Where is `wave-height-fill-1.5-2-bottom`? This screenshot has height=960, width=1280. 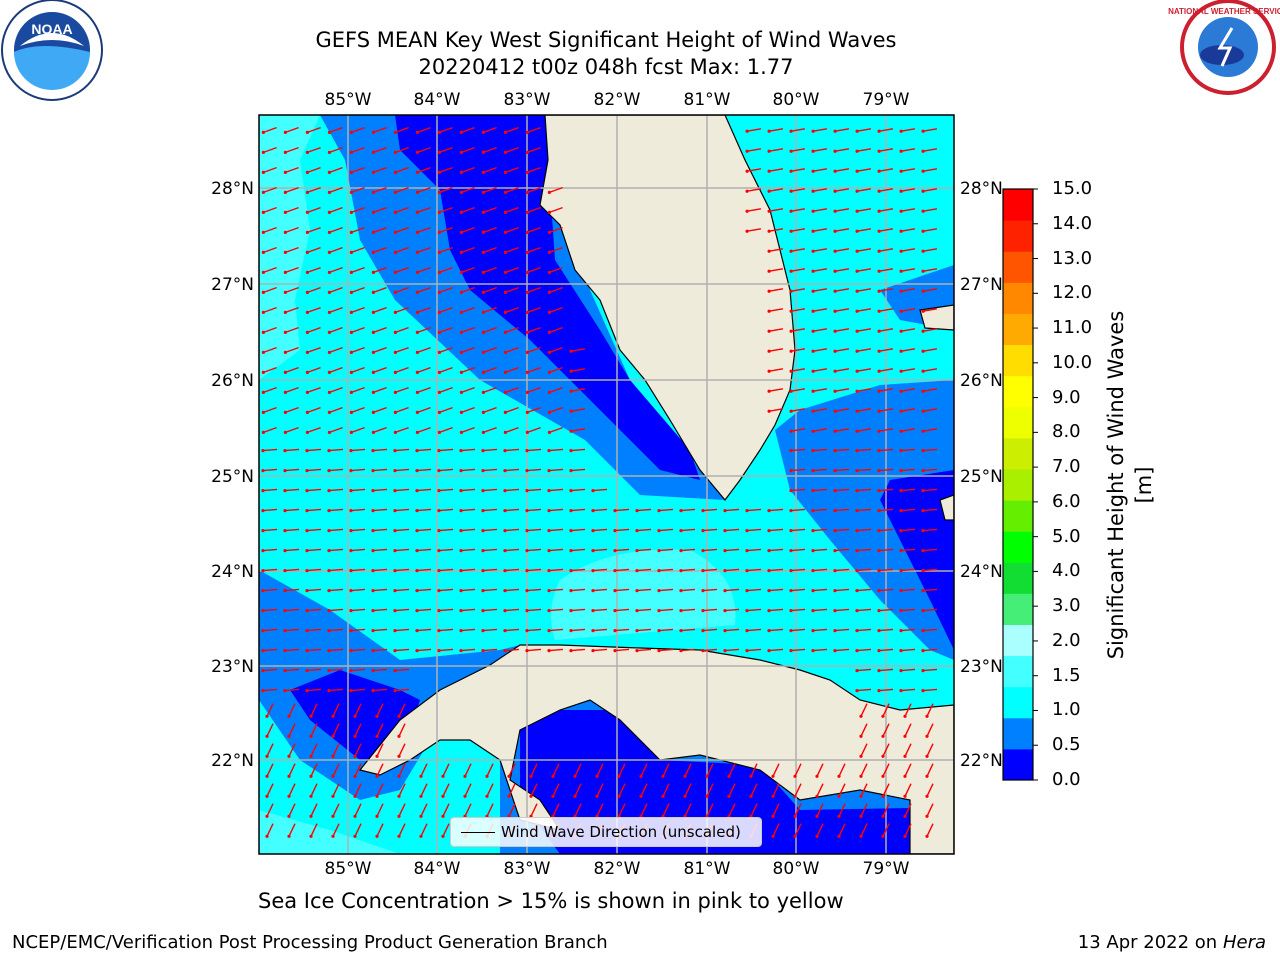 wave-height-fill-1.5-2-bottom is located at coordinates (329, 832).